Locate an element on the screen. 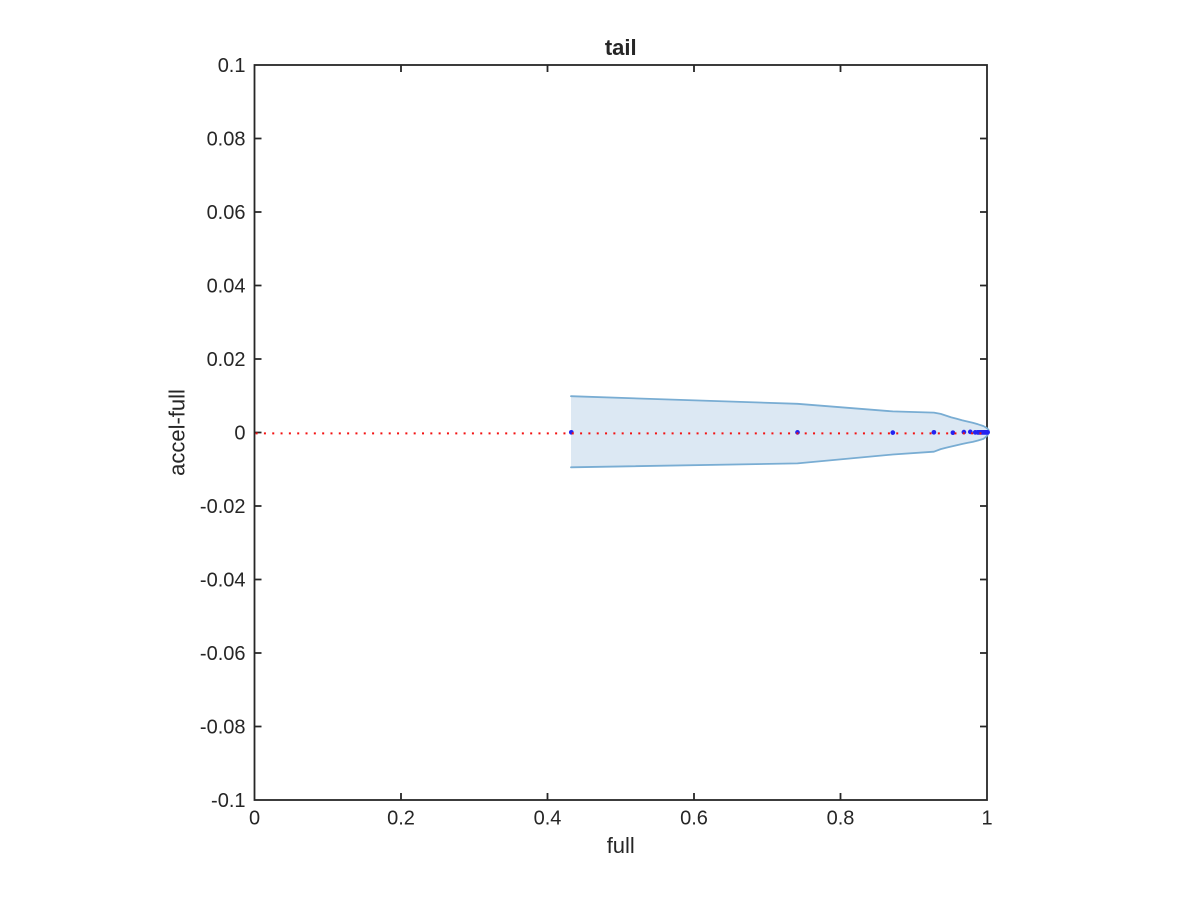 Image resolution: width=1200 pixels, height=900 pixels. svg-text: -0.08 is located at coordinates (223, 728).